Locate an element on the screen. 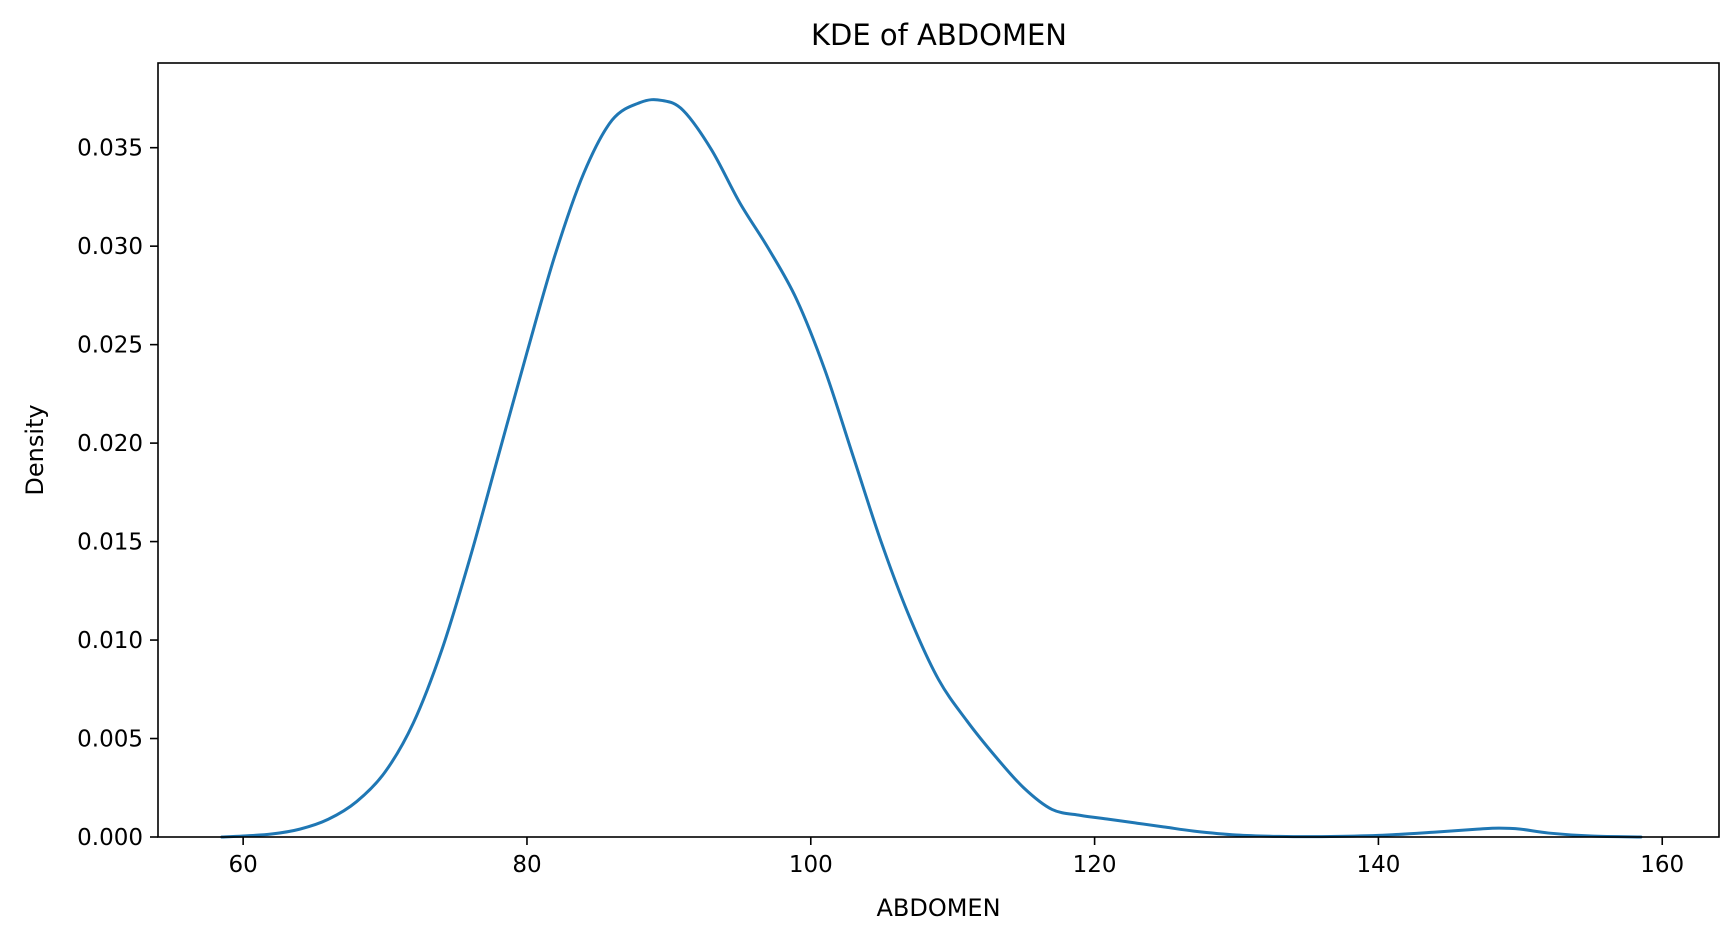 The width and height of the screenshot is (1728, 939). y-tick-label: 0.005 is located at coordinates (110, 740).